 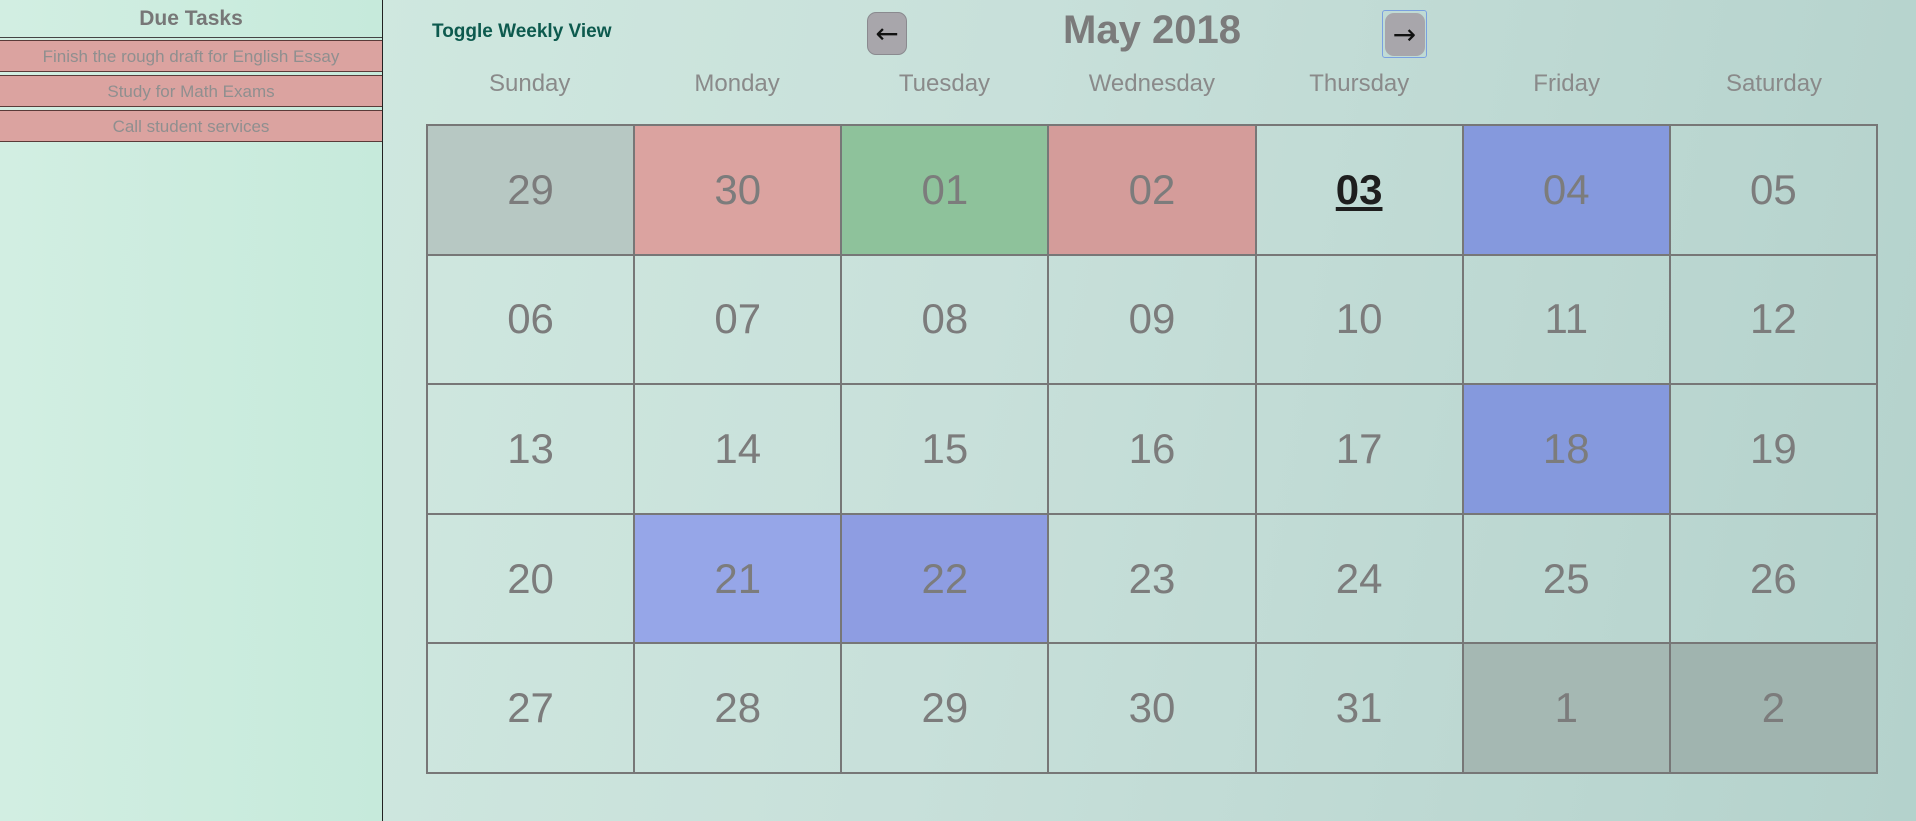 What do you see at coordinates (945, 578) in the screenshot?
I see `calendar-day: 22` at bounding box center [945, 578].